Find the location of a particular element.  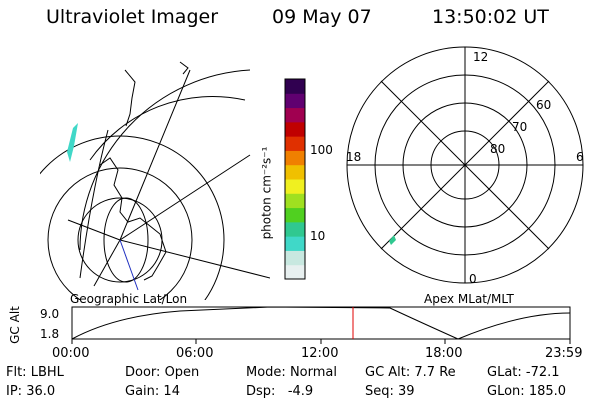

instrument-title: Ultraviolet Imager is located at coordinates (132, 17).